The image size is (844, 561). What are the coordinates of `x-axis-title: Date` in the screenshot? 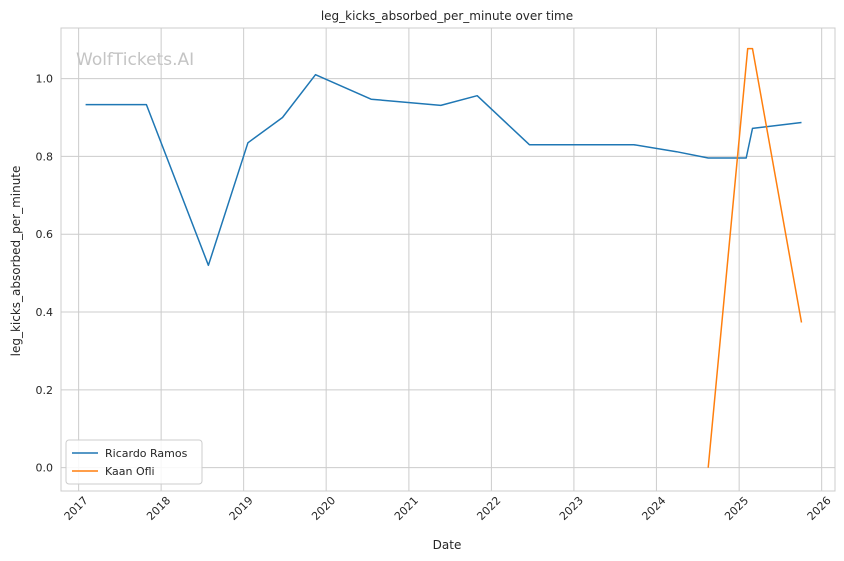 It's located at (447, 545).